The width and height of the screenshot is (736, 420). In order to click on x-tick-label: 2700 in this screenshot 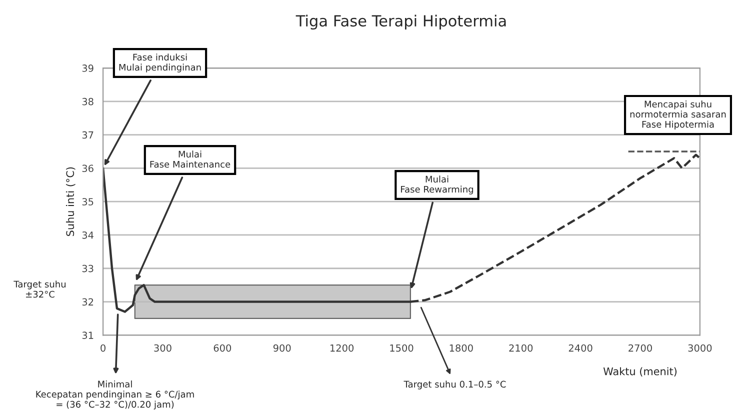, I will do `click(640, 348)`.